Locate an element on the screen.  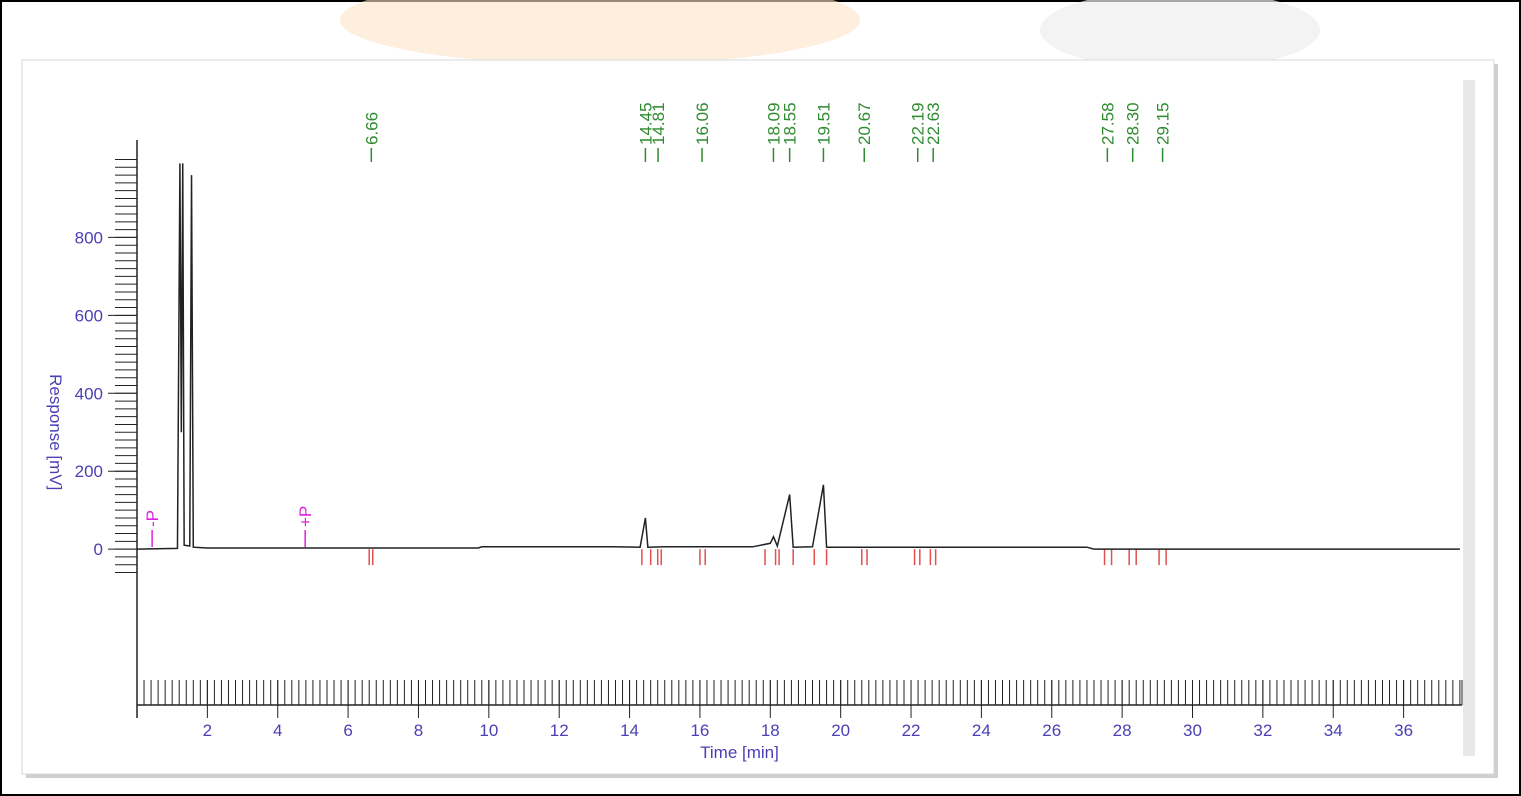
x-tick-label: 2 is located at coordinates (207, 730).